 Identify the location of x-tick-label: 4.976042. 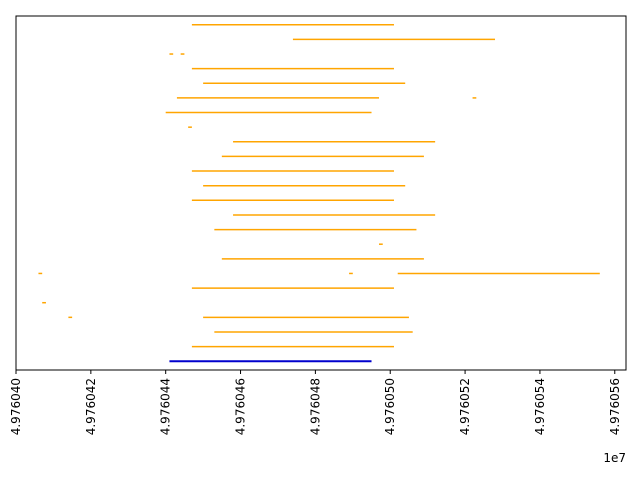
(91, 406).